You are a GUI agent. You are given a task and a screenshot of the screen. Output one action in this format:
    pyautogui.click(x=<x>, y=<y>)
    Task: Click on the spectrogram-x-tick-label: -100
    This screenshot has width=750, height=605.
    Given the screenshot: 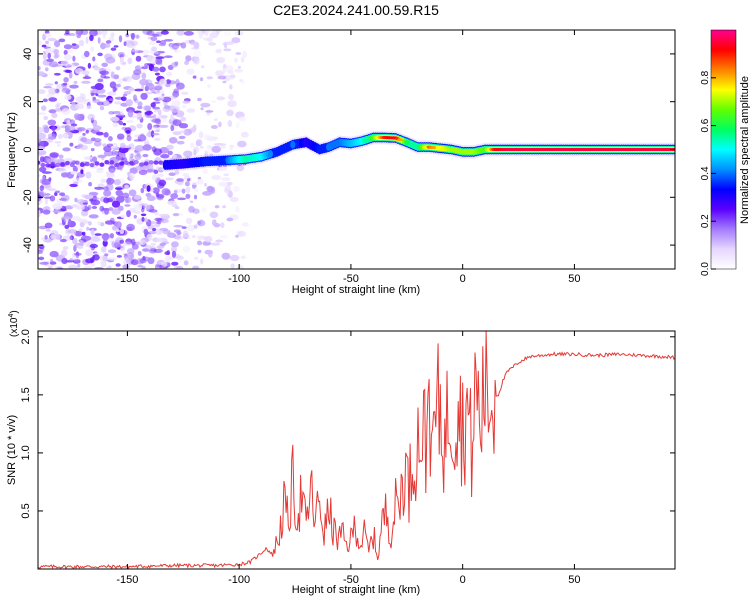 What is the action you would take?
    pyautogui.click(x=239, y=279)
    